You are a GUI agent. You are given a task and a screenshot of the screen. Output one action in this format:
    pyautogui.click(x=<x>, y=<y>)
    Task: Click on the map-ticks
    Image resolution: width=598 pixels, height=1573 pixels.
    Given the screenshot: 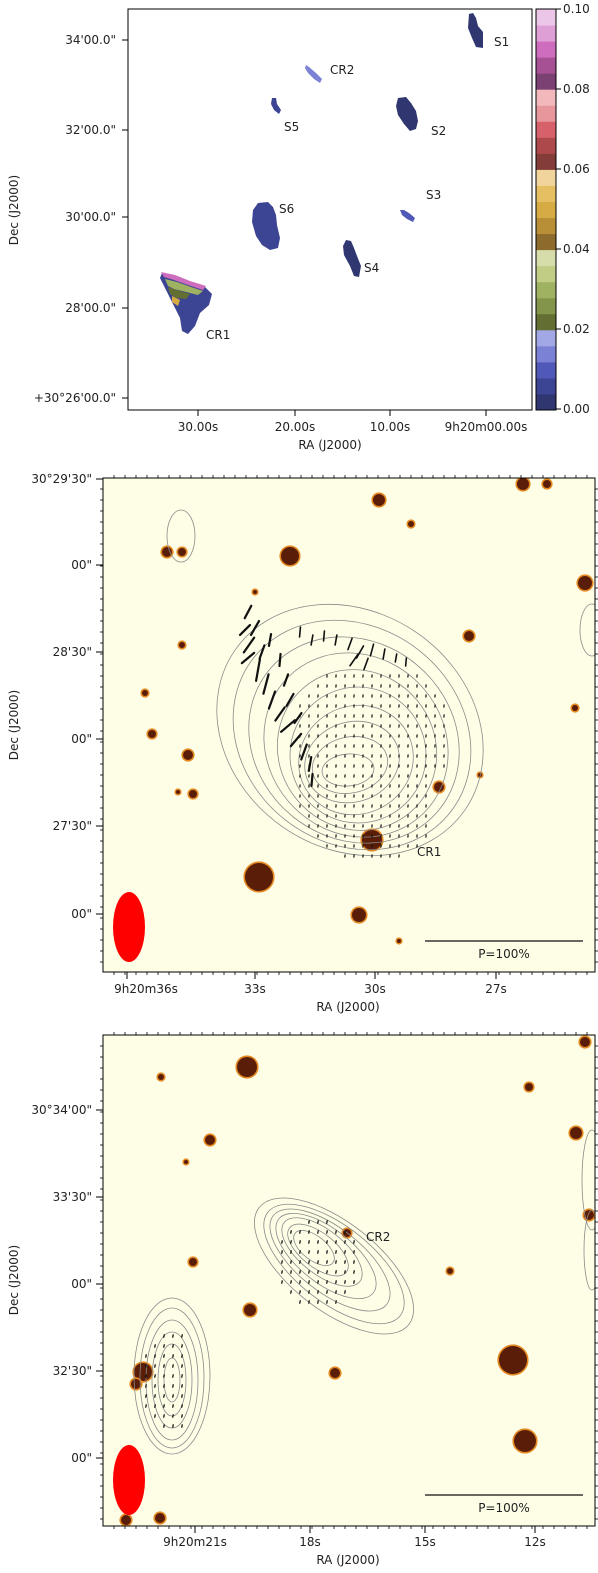 What is the action you would take?
    pyautogui.click(x=304, y=227)
    